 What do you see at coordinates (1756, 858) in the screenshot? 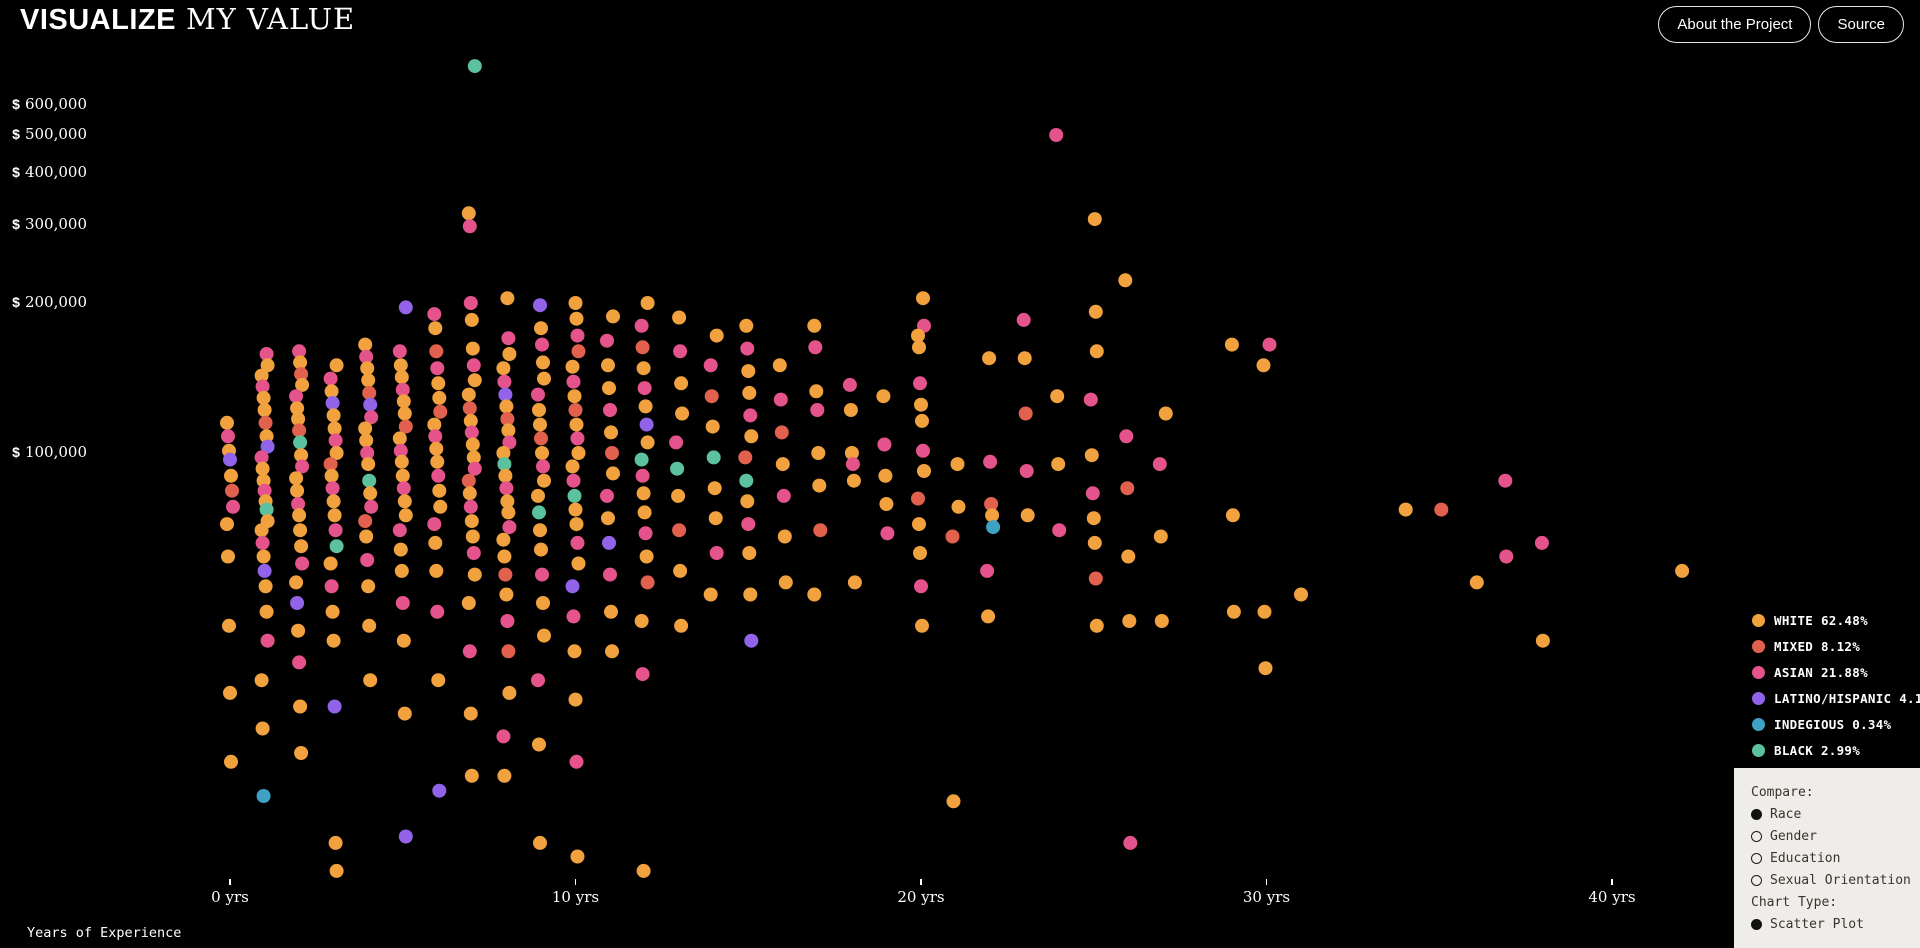
I see `radio-button-icon` at bounding box center [1756, 858].